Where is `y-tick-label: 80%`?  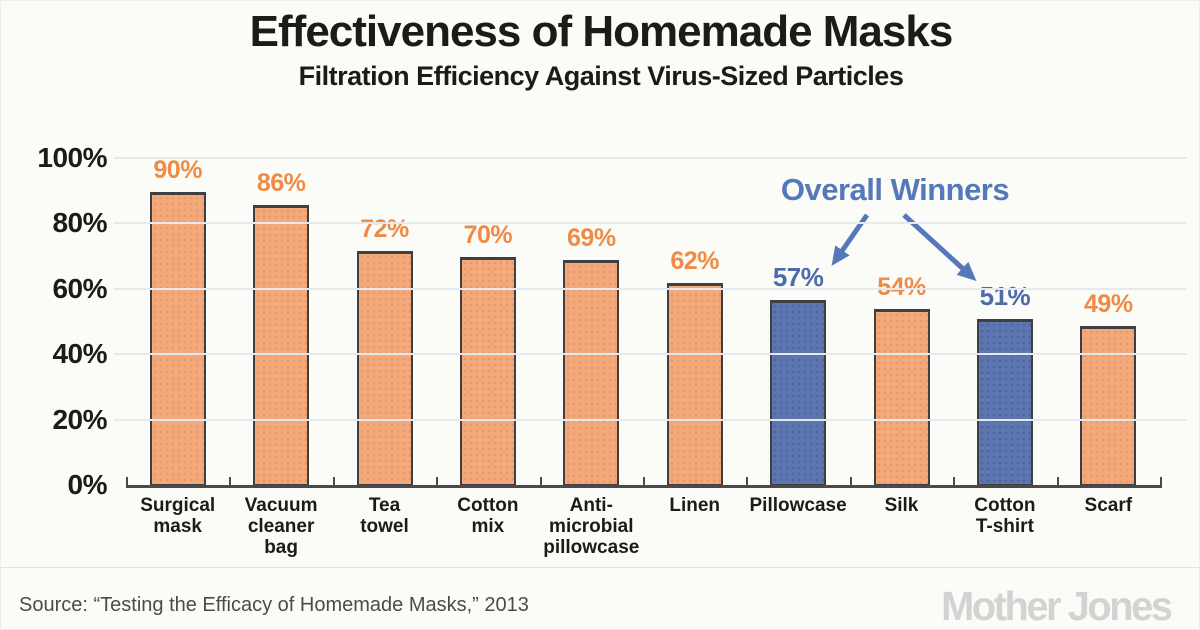
y-tick-label: 80% is located at coordinates (79, 223).